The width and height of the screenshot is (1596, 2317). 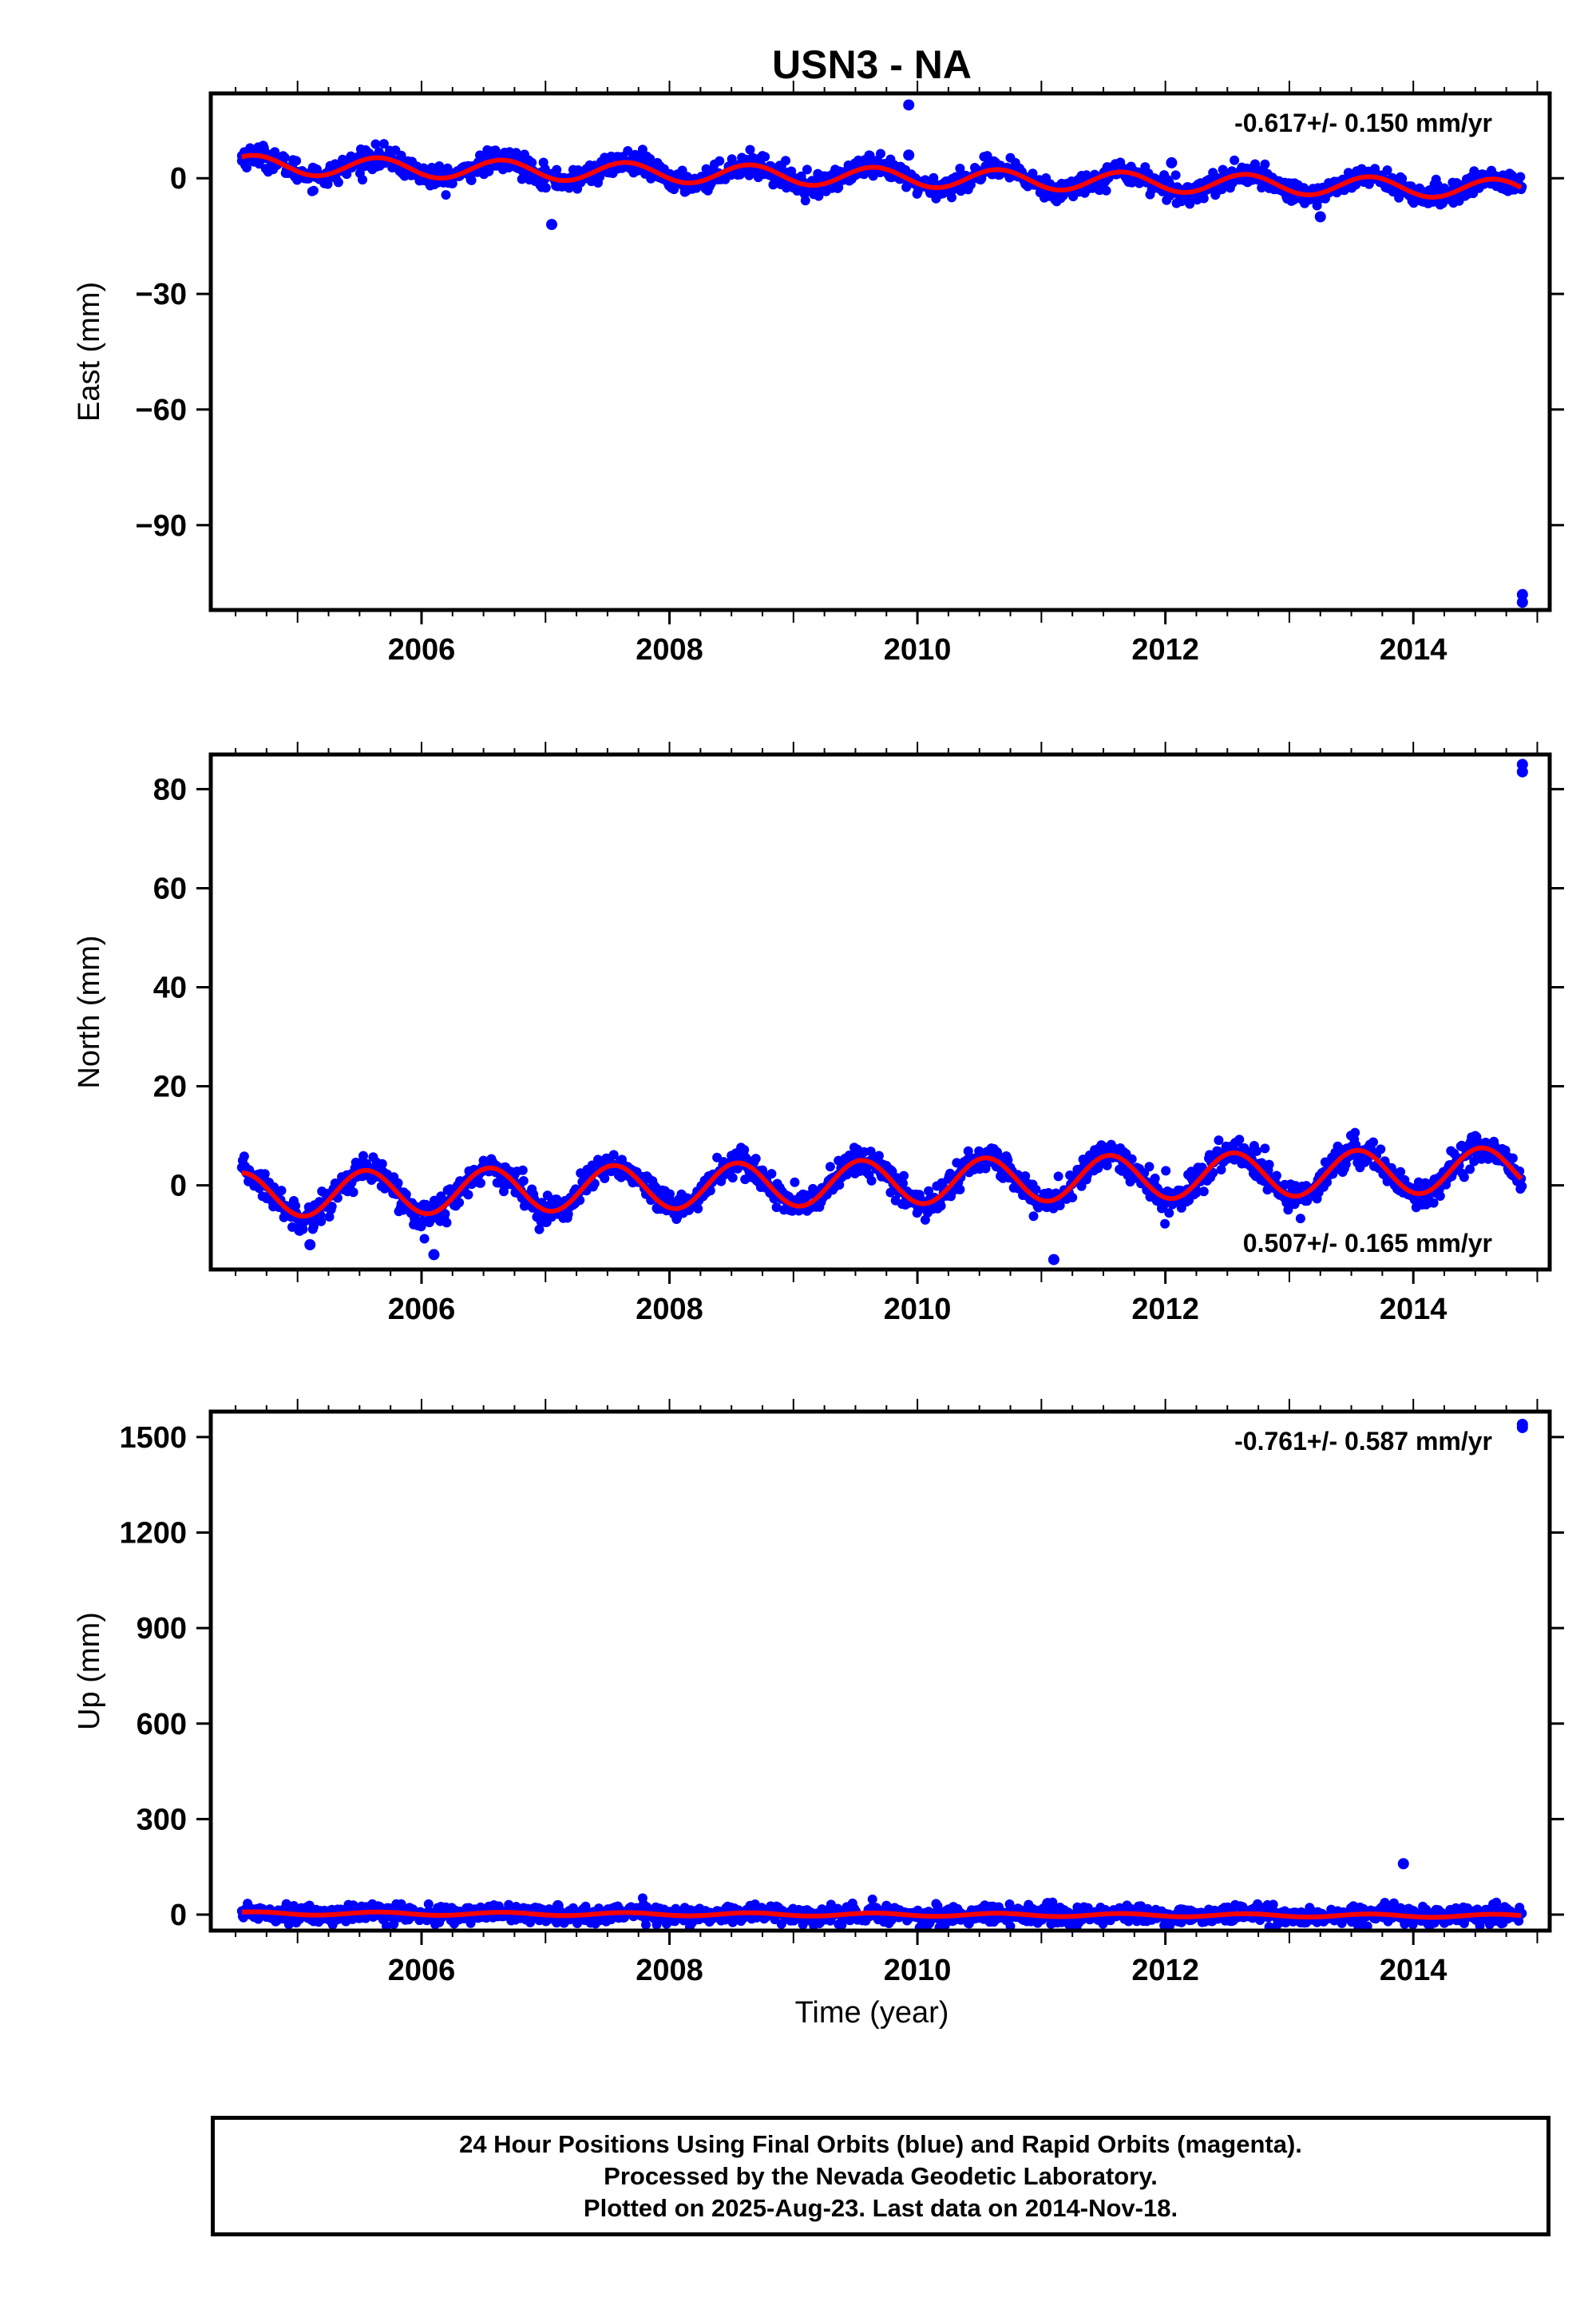 I want to click on y-tick-label: 300, so click(x=162, y=1819).